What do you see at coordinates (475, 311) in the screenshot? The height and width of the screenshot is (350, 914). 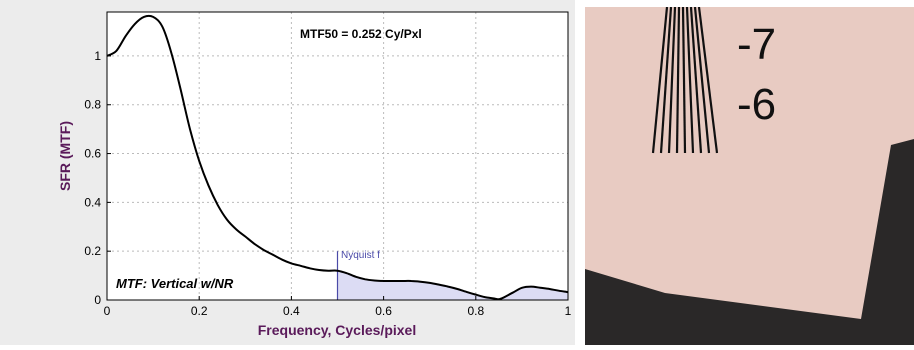 I see `x-tick-label: 0.8` at bounding box center [475, 311].